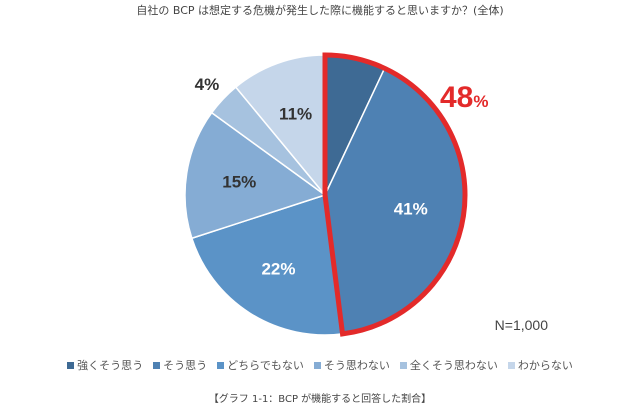 The image size is (640, 407). I want to click on slice-label-5: 4%, so click(207, 84).